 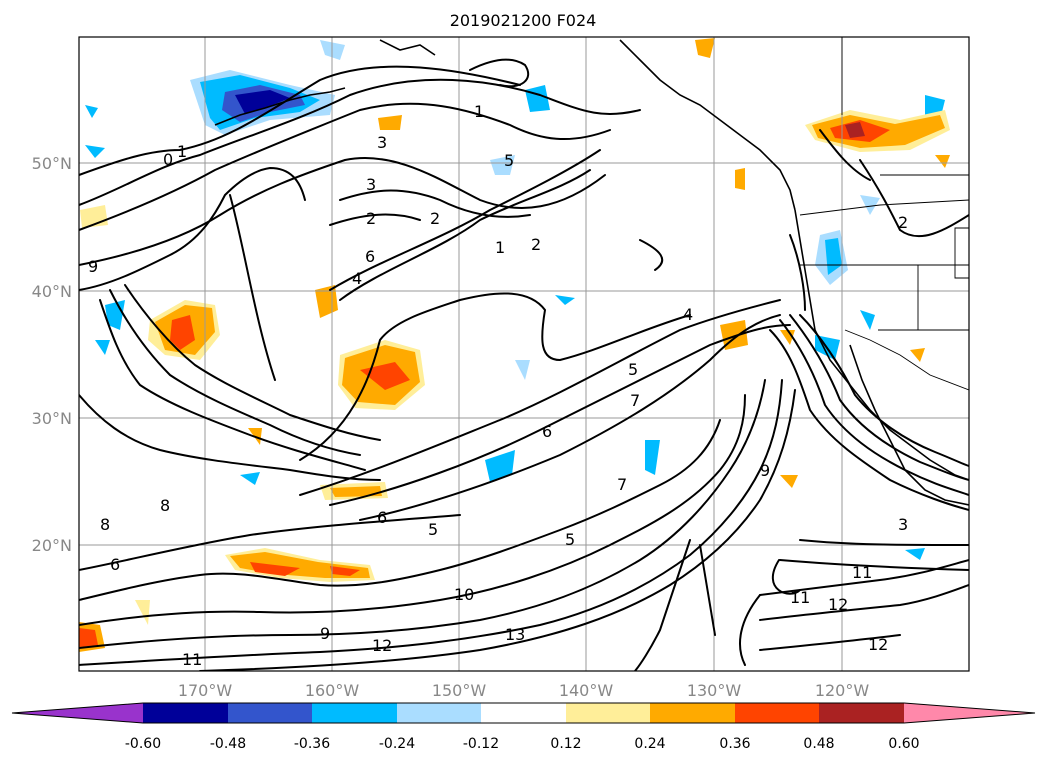 I want to click on colorbar-tick-label: 0.24, so click(x=649, y=744).